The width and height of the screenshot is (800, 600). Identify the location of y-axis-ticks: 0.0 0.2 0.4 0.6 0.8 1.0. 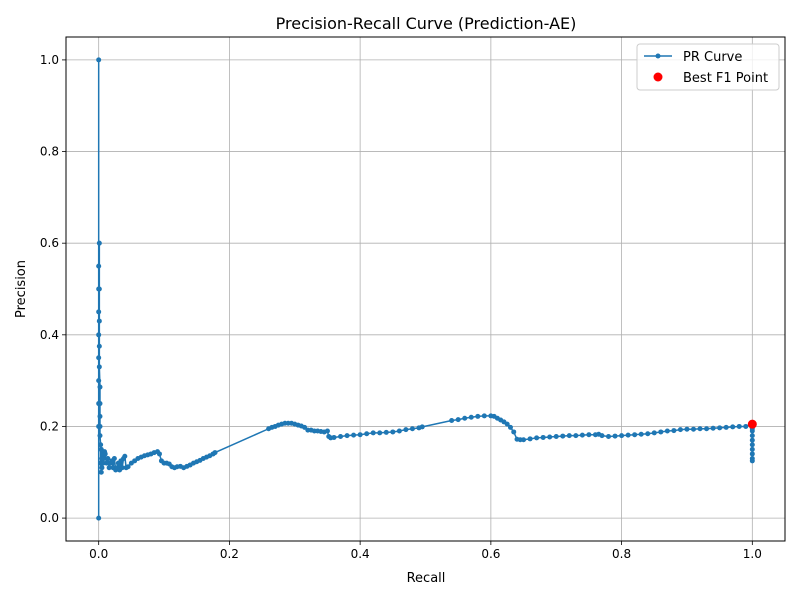
(53, 289).